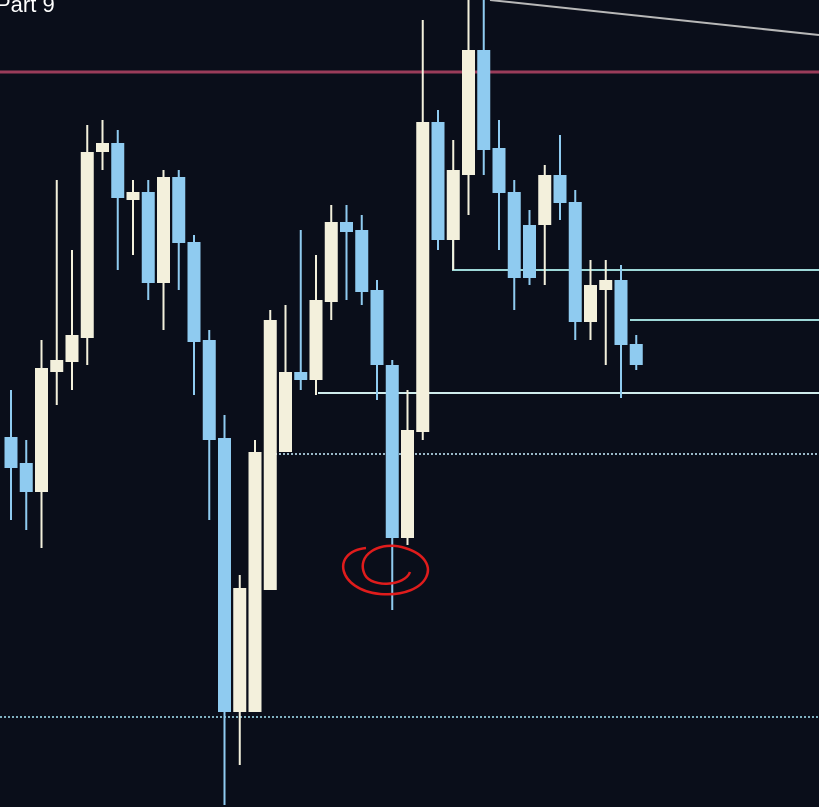 This screenshot has width=819, height=807. Describe the element at coordinates (654, 18) in the screenshot. I see `trend-line` at that location.